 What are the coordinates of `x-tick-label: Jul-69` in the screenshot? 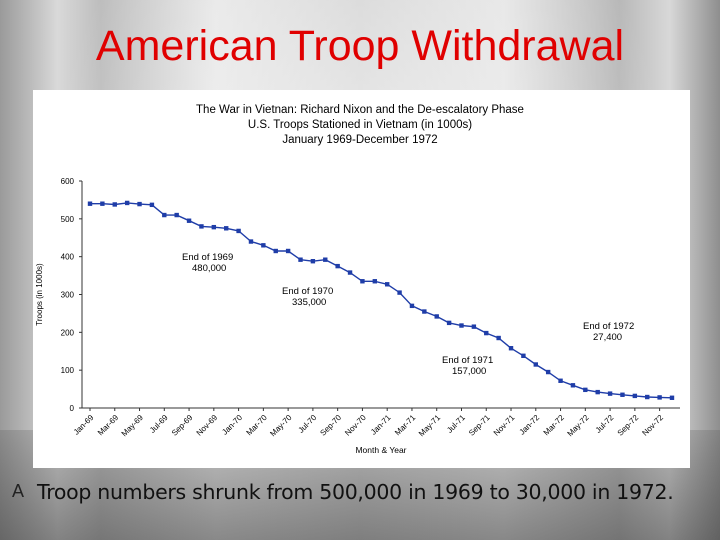 It's located at (159, 424).